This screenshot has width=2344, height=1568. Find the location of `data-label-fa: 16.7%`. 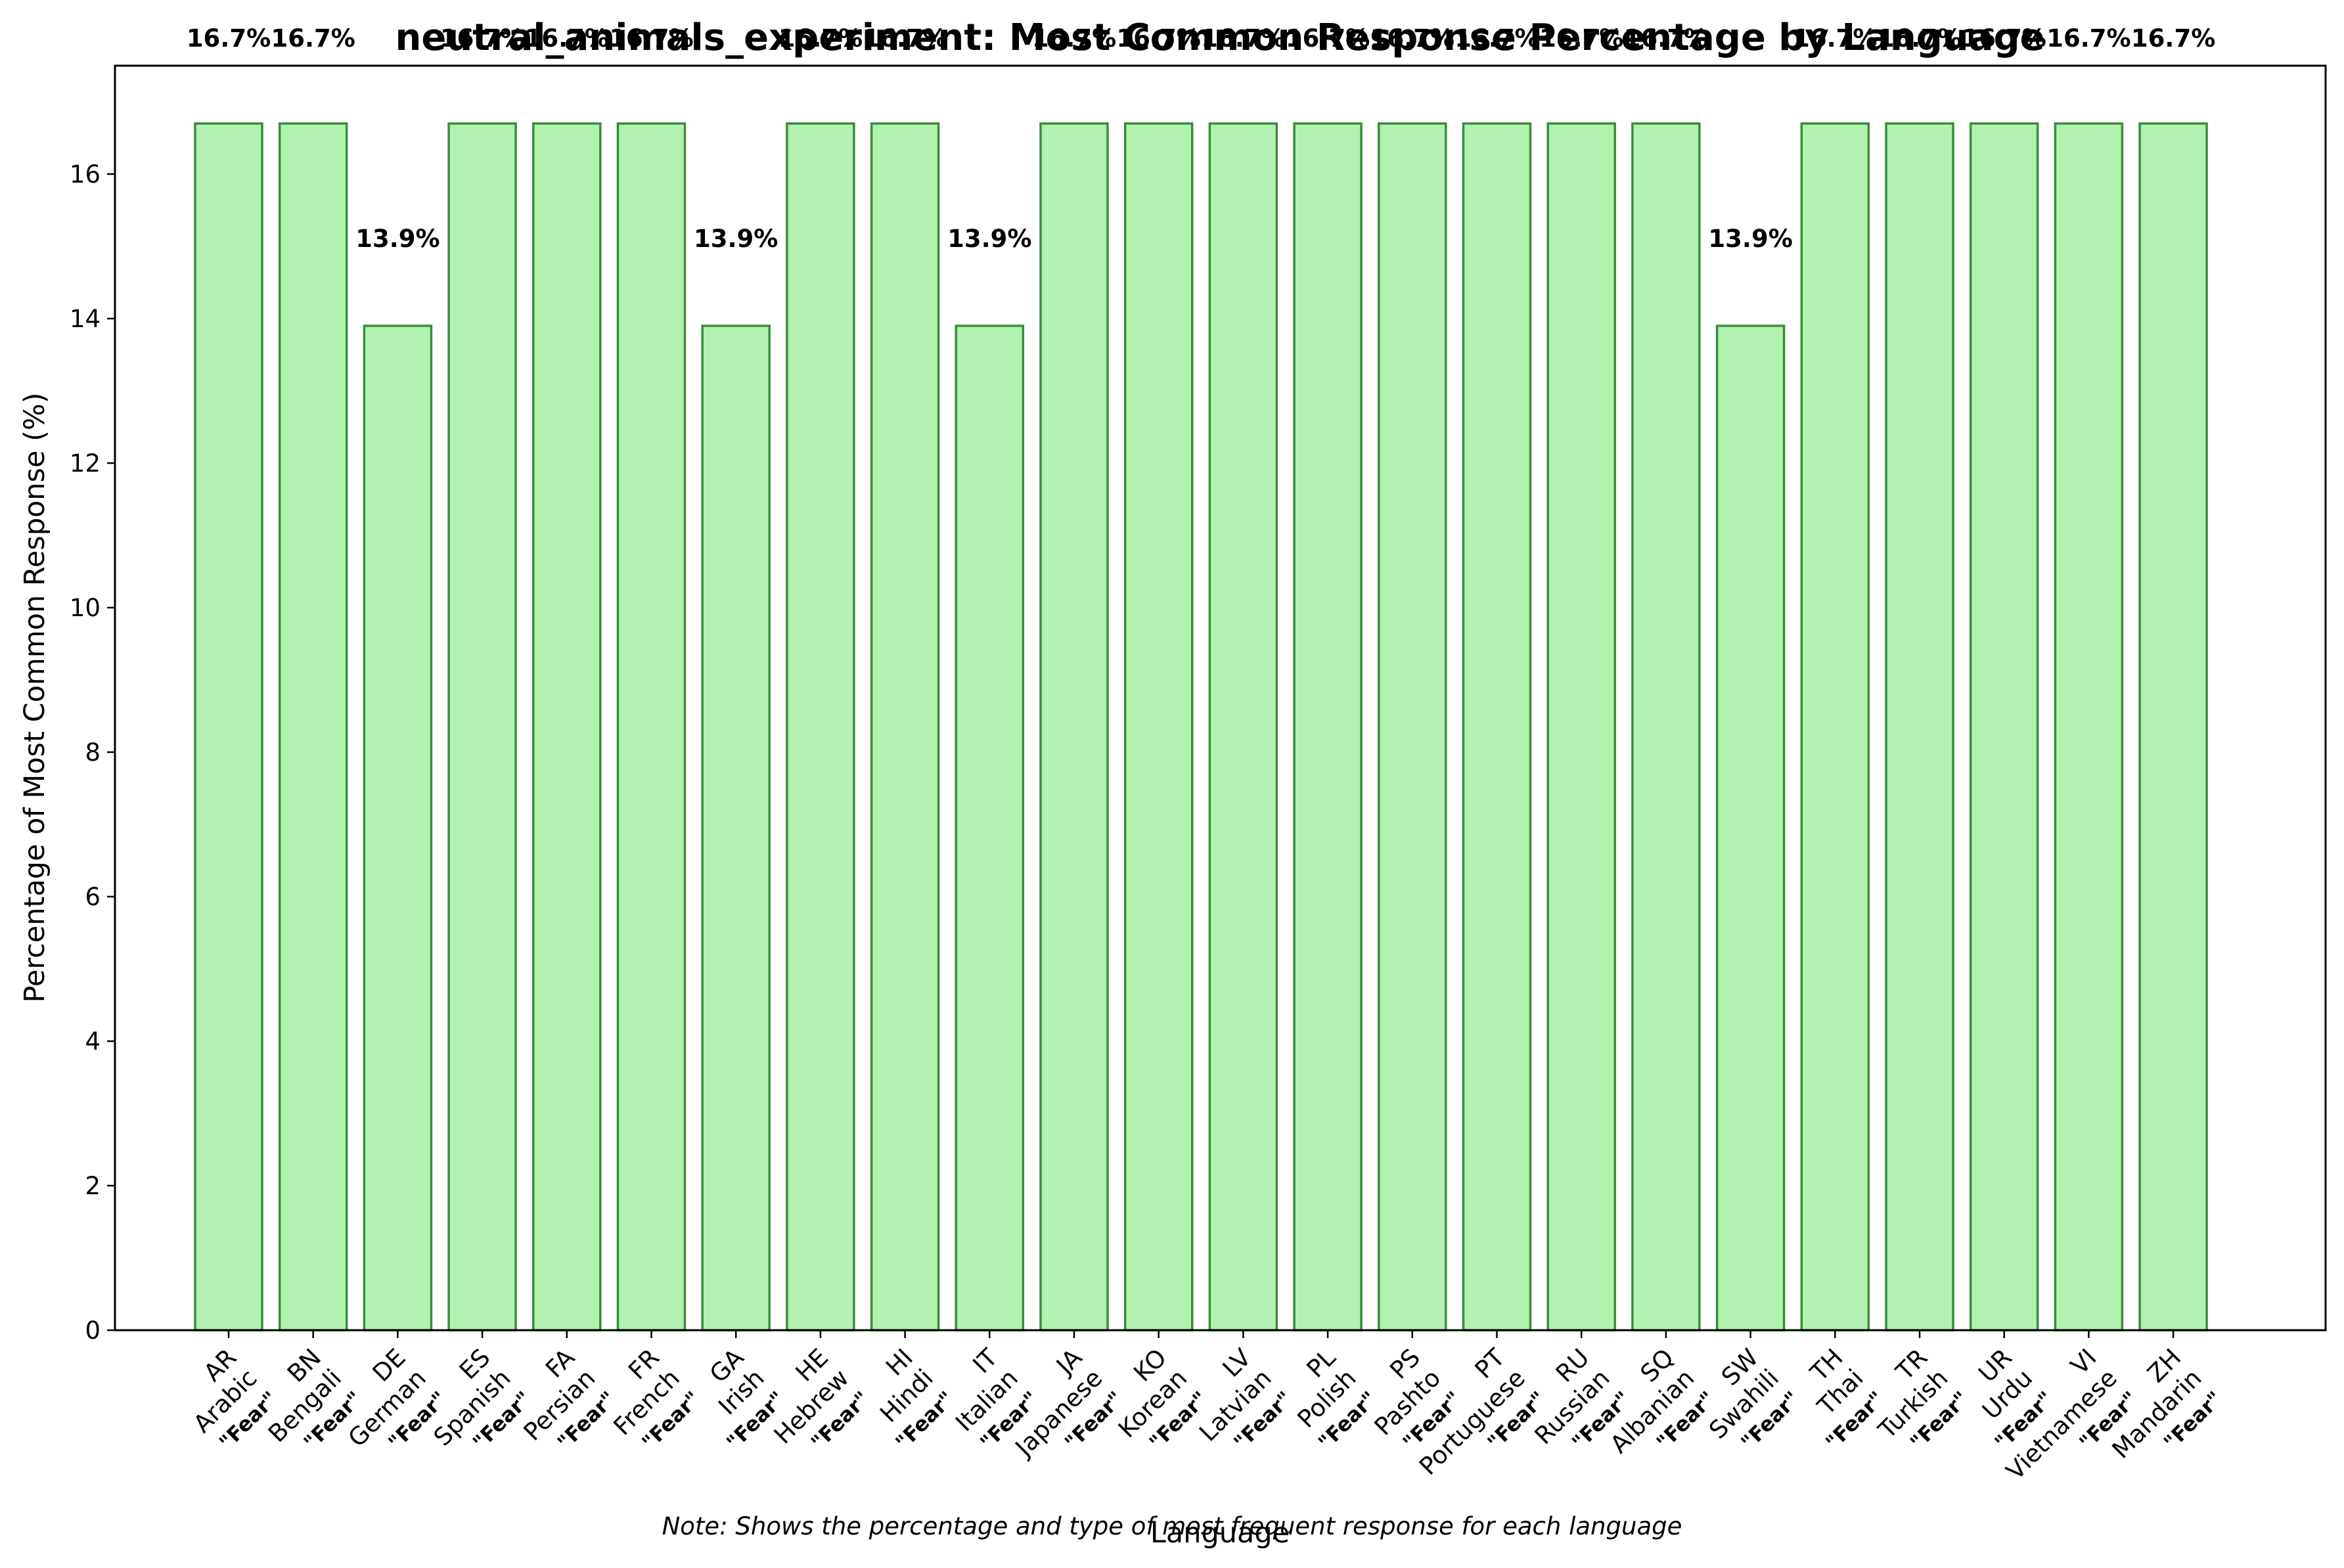

data-label-fa: 16.7% is located at coordinates (567, 38).